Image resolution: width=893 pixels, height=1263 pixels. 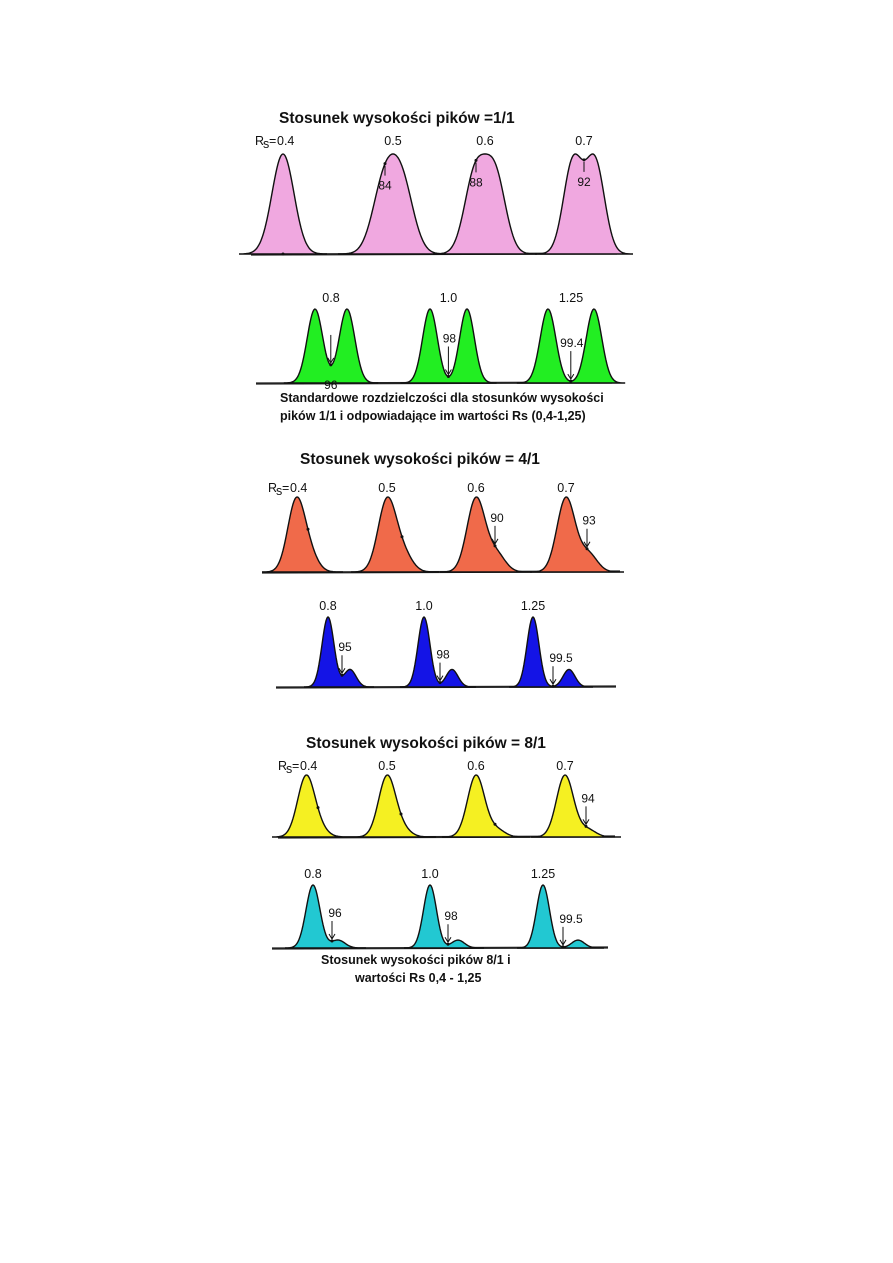 What do you see at coordinates (331, 341) in the screenshot?
I see `peak-pair: 0.8 96` at bounding box center [331, 341].